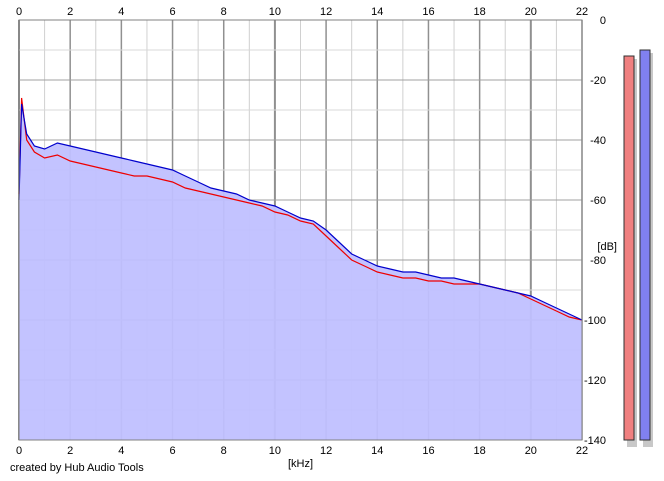 This screenshot has width=664, height=481. Describe the element at coordinates (326, 12) in the screenshot. I see `x-tick-label-top: 12` at that location.